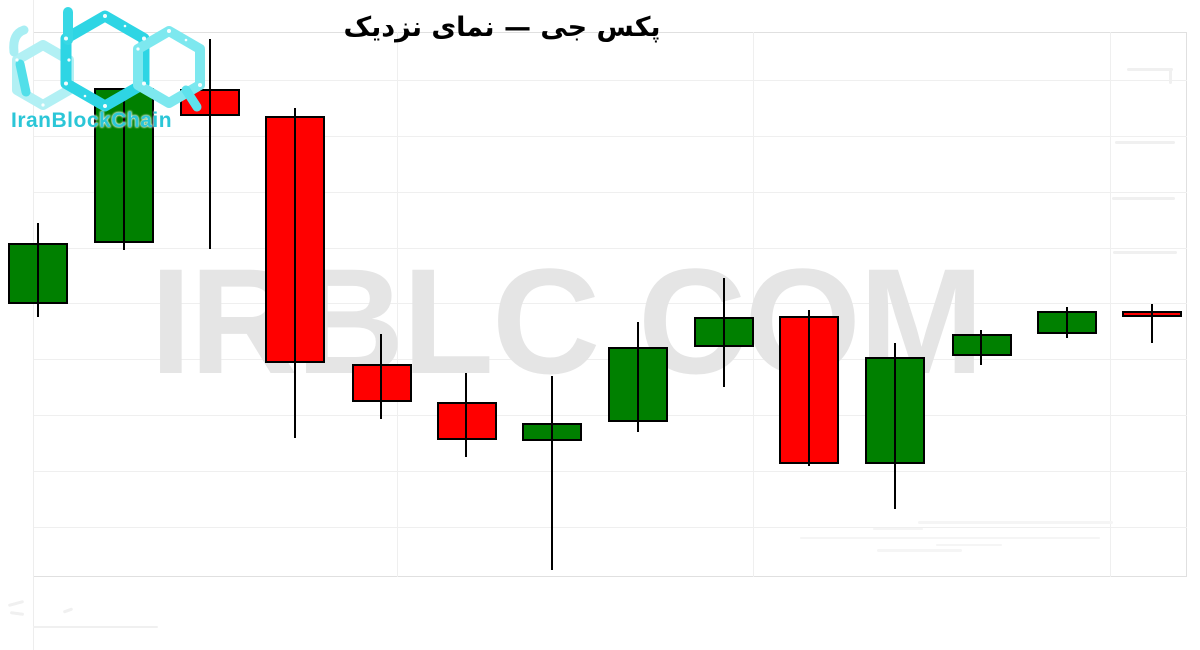  Describe the element at coordinates (107, 59) in the screenshot. I see `iranblockchain-logo-icon` at that location.